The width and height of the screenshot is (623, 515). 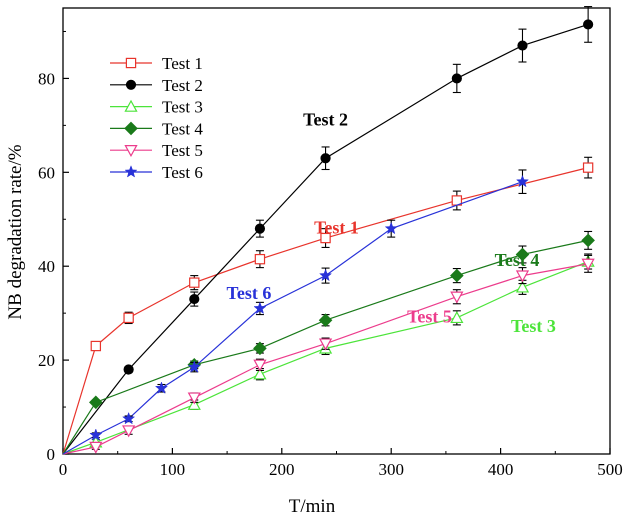 I want to click on series-annotation: Test 5, so click(x=429, y=317).